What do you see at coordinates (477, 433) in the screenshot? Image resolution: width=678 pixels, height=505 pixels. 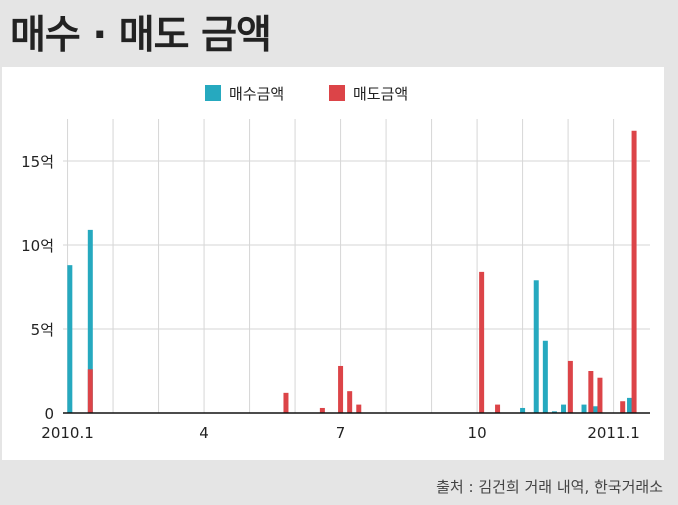 I see `x-tick-label: 10` at bounding box center [477, 433].